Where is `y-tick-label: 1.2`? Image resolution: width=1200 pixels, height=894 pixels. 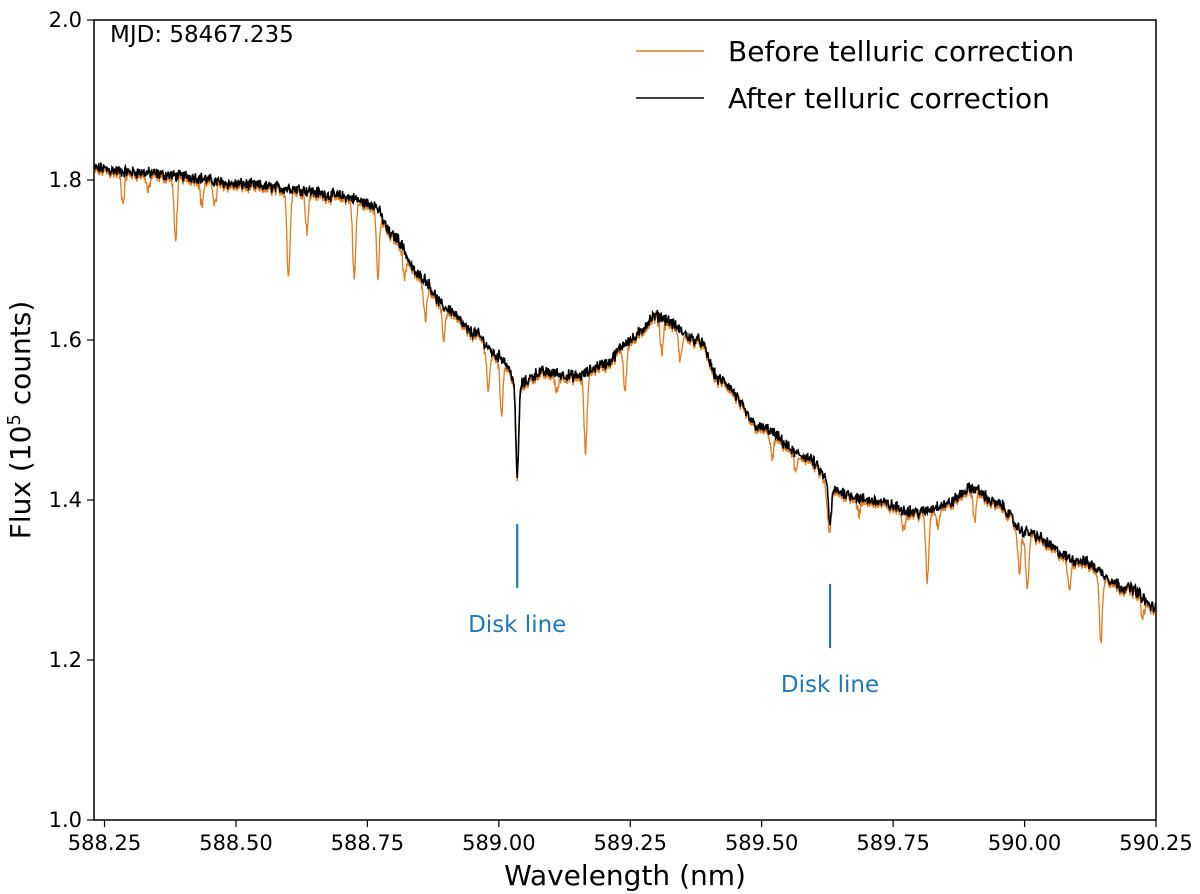
y-tick-label: 1.2 is located at coordinates (65, 660).